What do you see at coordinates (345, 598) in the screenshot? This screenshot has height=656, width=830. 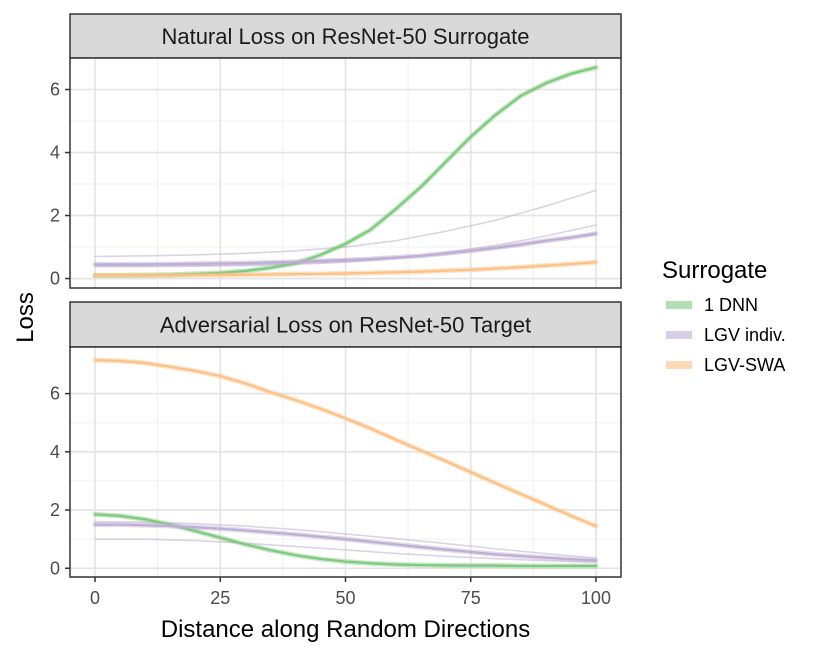 I see `x-tick-label: 50` at bounding box center [345, 598].